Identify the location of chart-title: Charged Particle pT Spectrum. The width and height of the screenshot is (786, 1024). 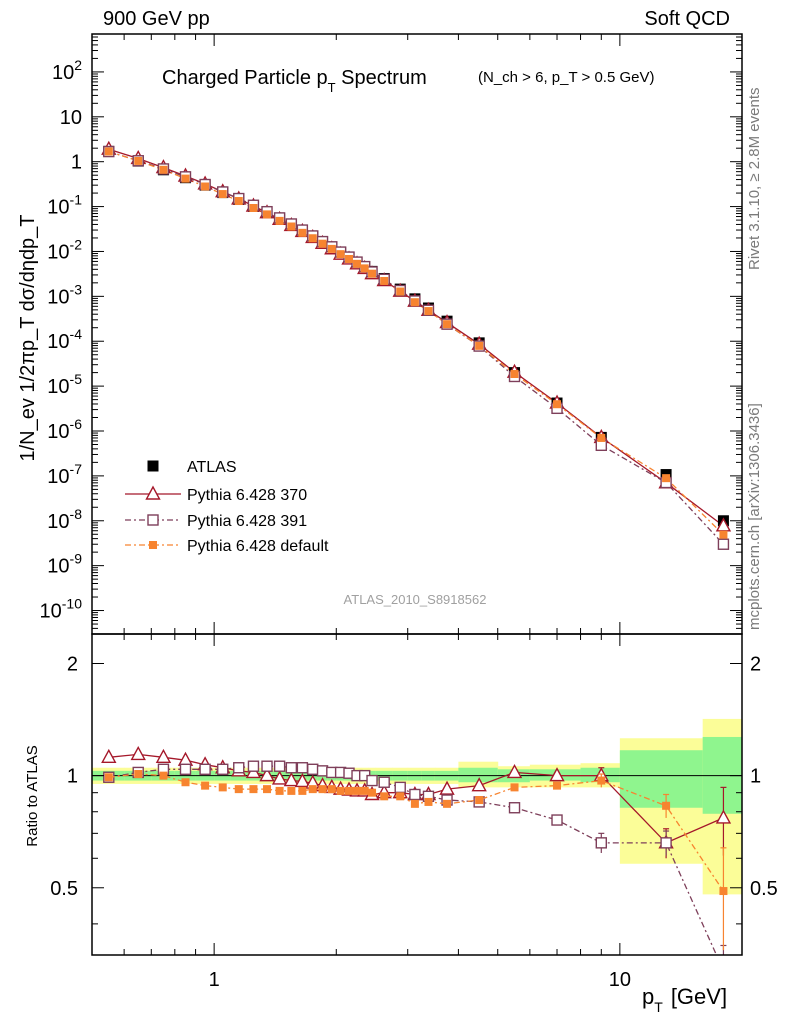
(294, 81).